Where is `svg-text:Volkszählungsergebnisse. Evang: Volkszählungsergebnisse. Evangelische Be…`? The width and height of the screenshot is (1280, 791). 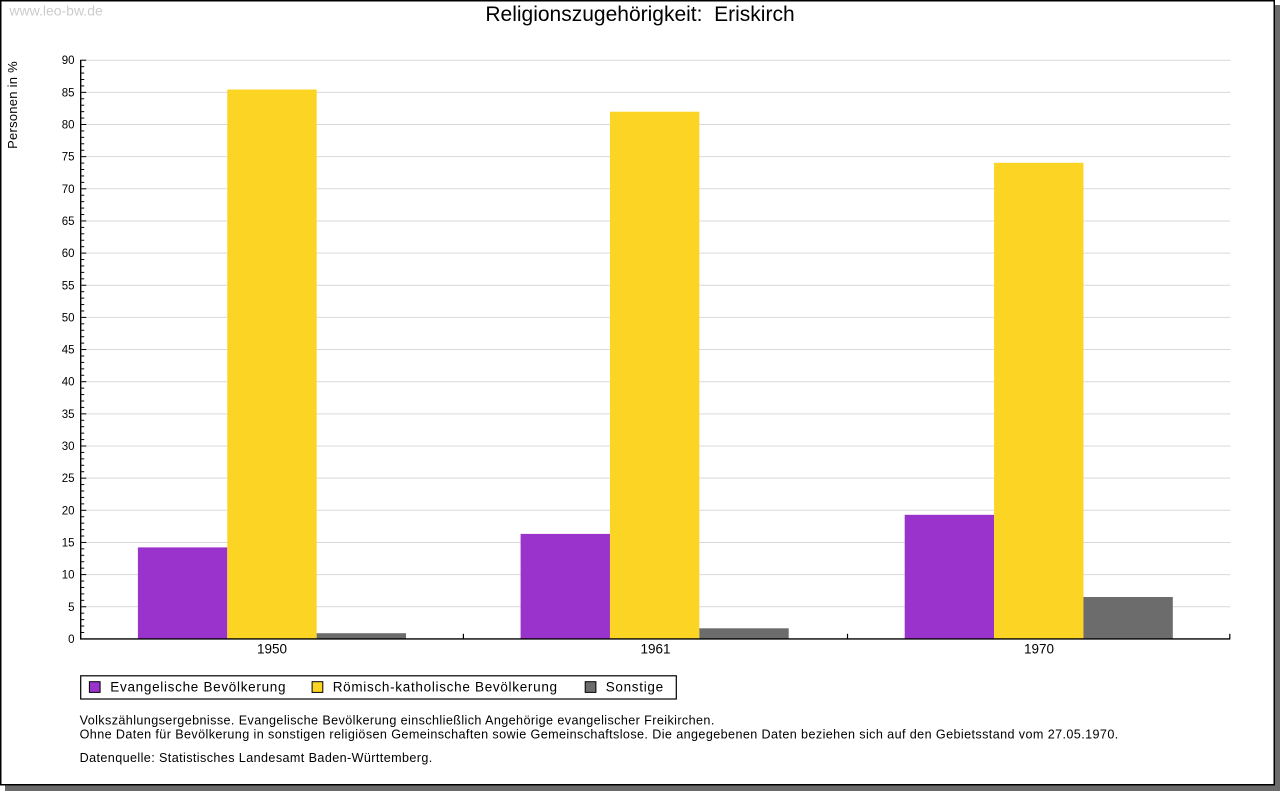 svg-text:Volkszählungsergebnisse. Evang: Volkszählungsergebnisse. Evangelische Be… is located at coordinates (397, 721).